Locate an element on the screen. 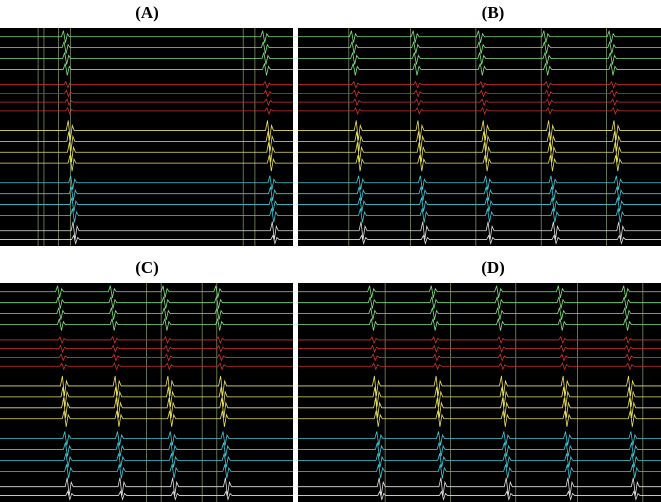 This screenshot has height=502, width=661. panel-label: (A) is located at coordinates (147, 12).